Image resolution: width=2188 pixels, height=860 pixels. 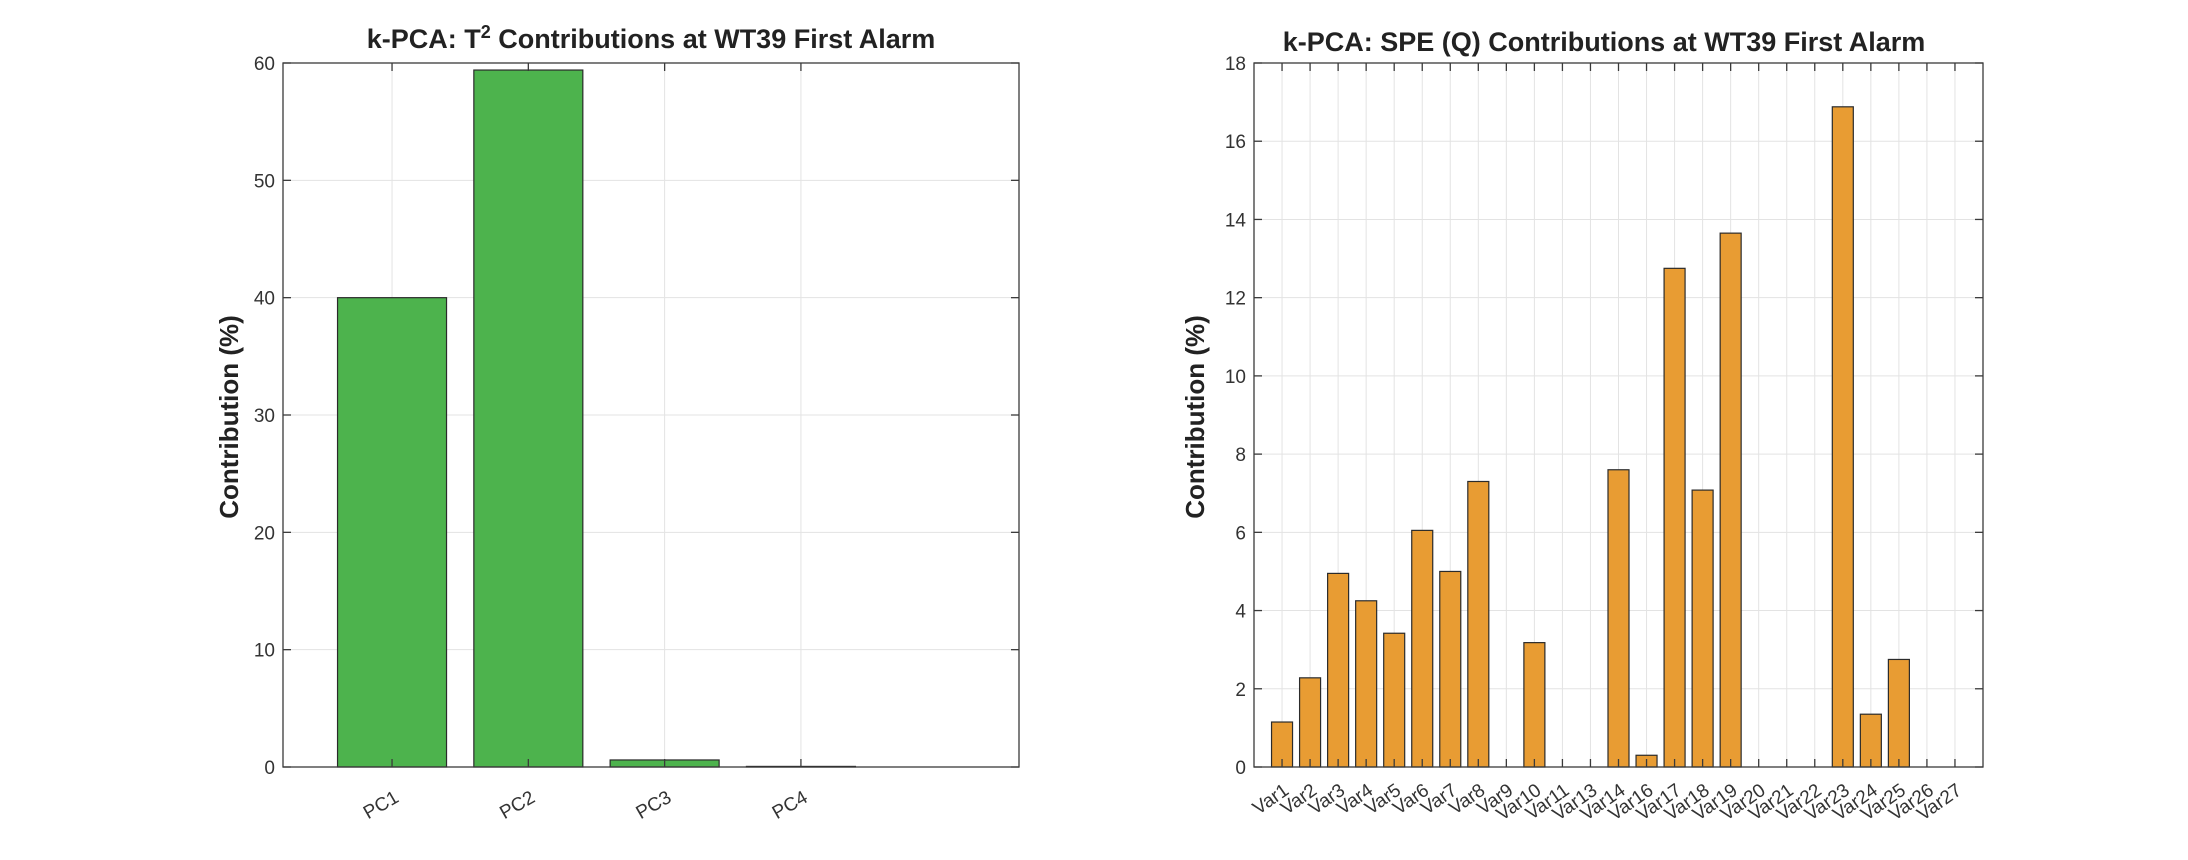 I want to click on y-tick-label: 30, so click(x=264, y=416).